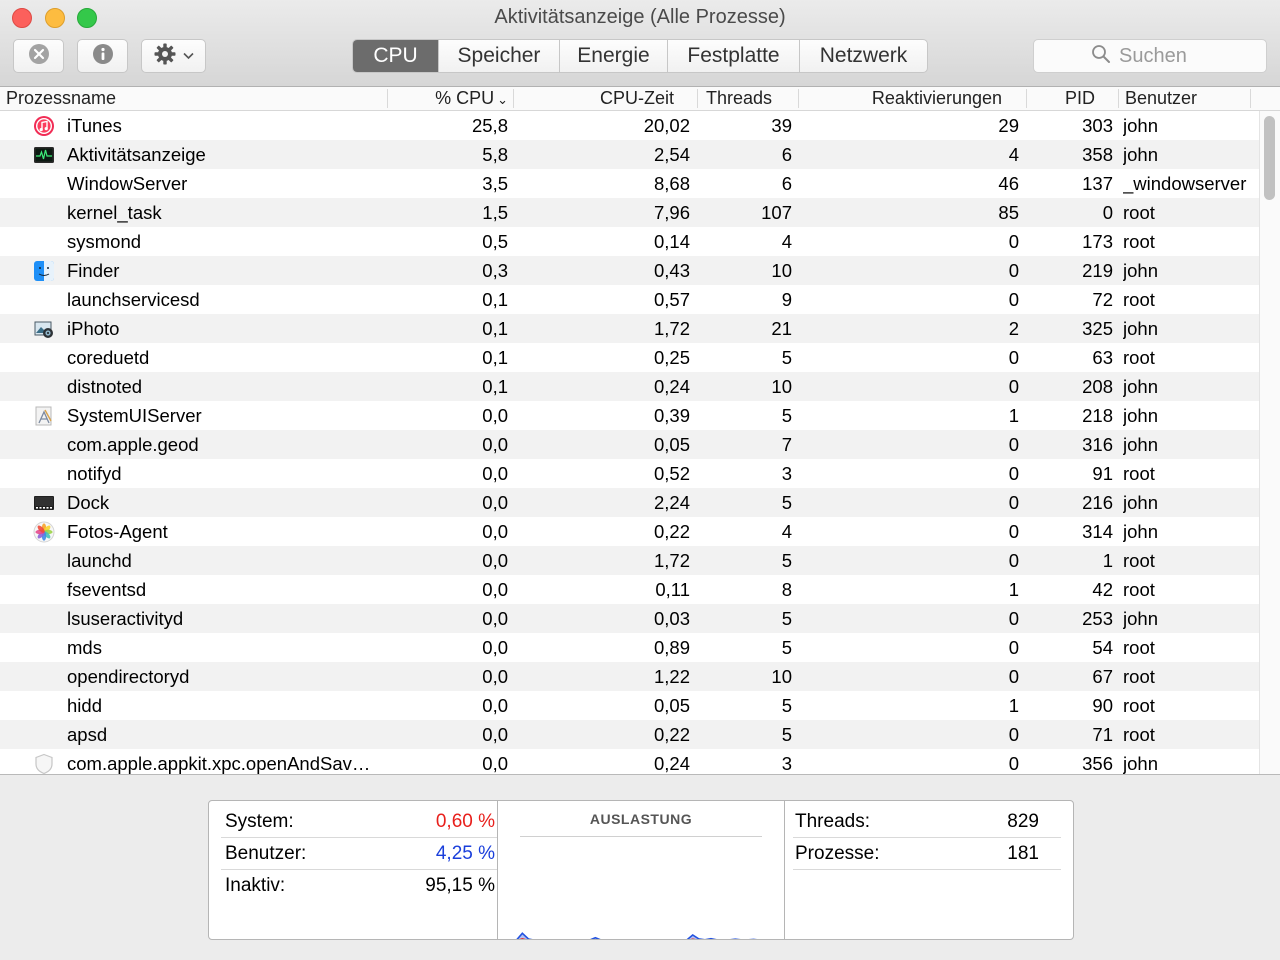  What do you see at coordinates (1269, 158) in the screenshot?
I see `scrollbar-thumb` at bounding box center [1269, 158].